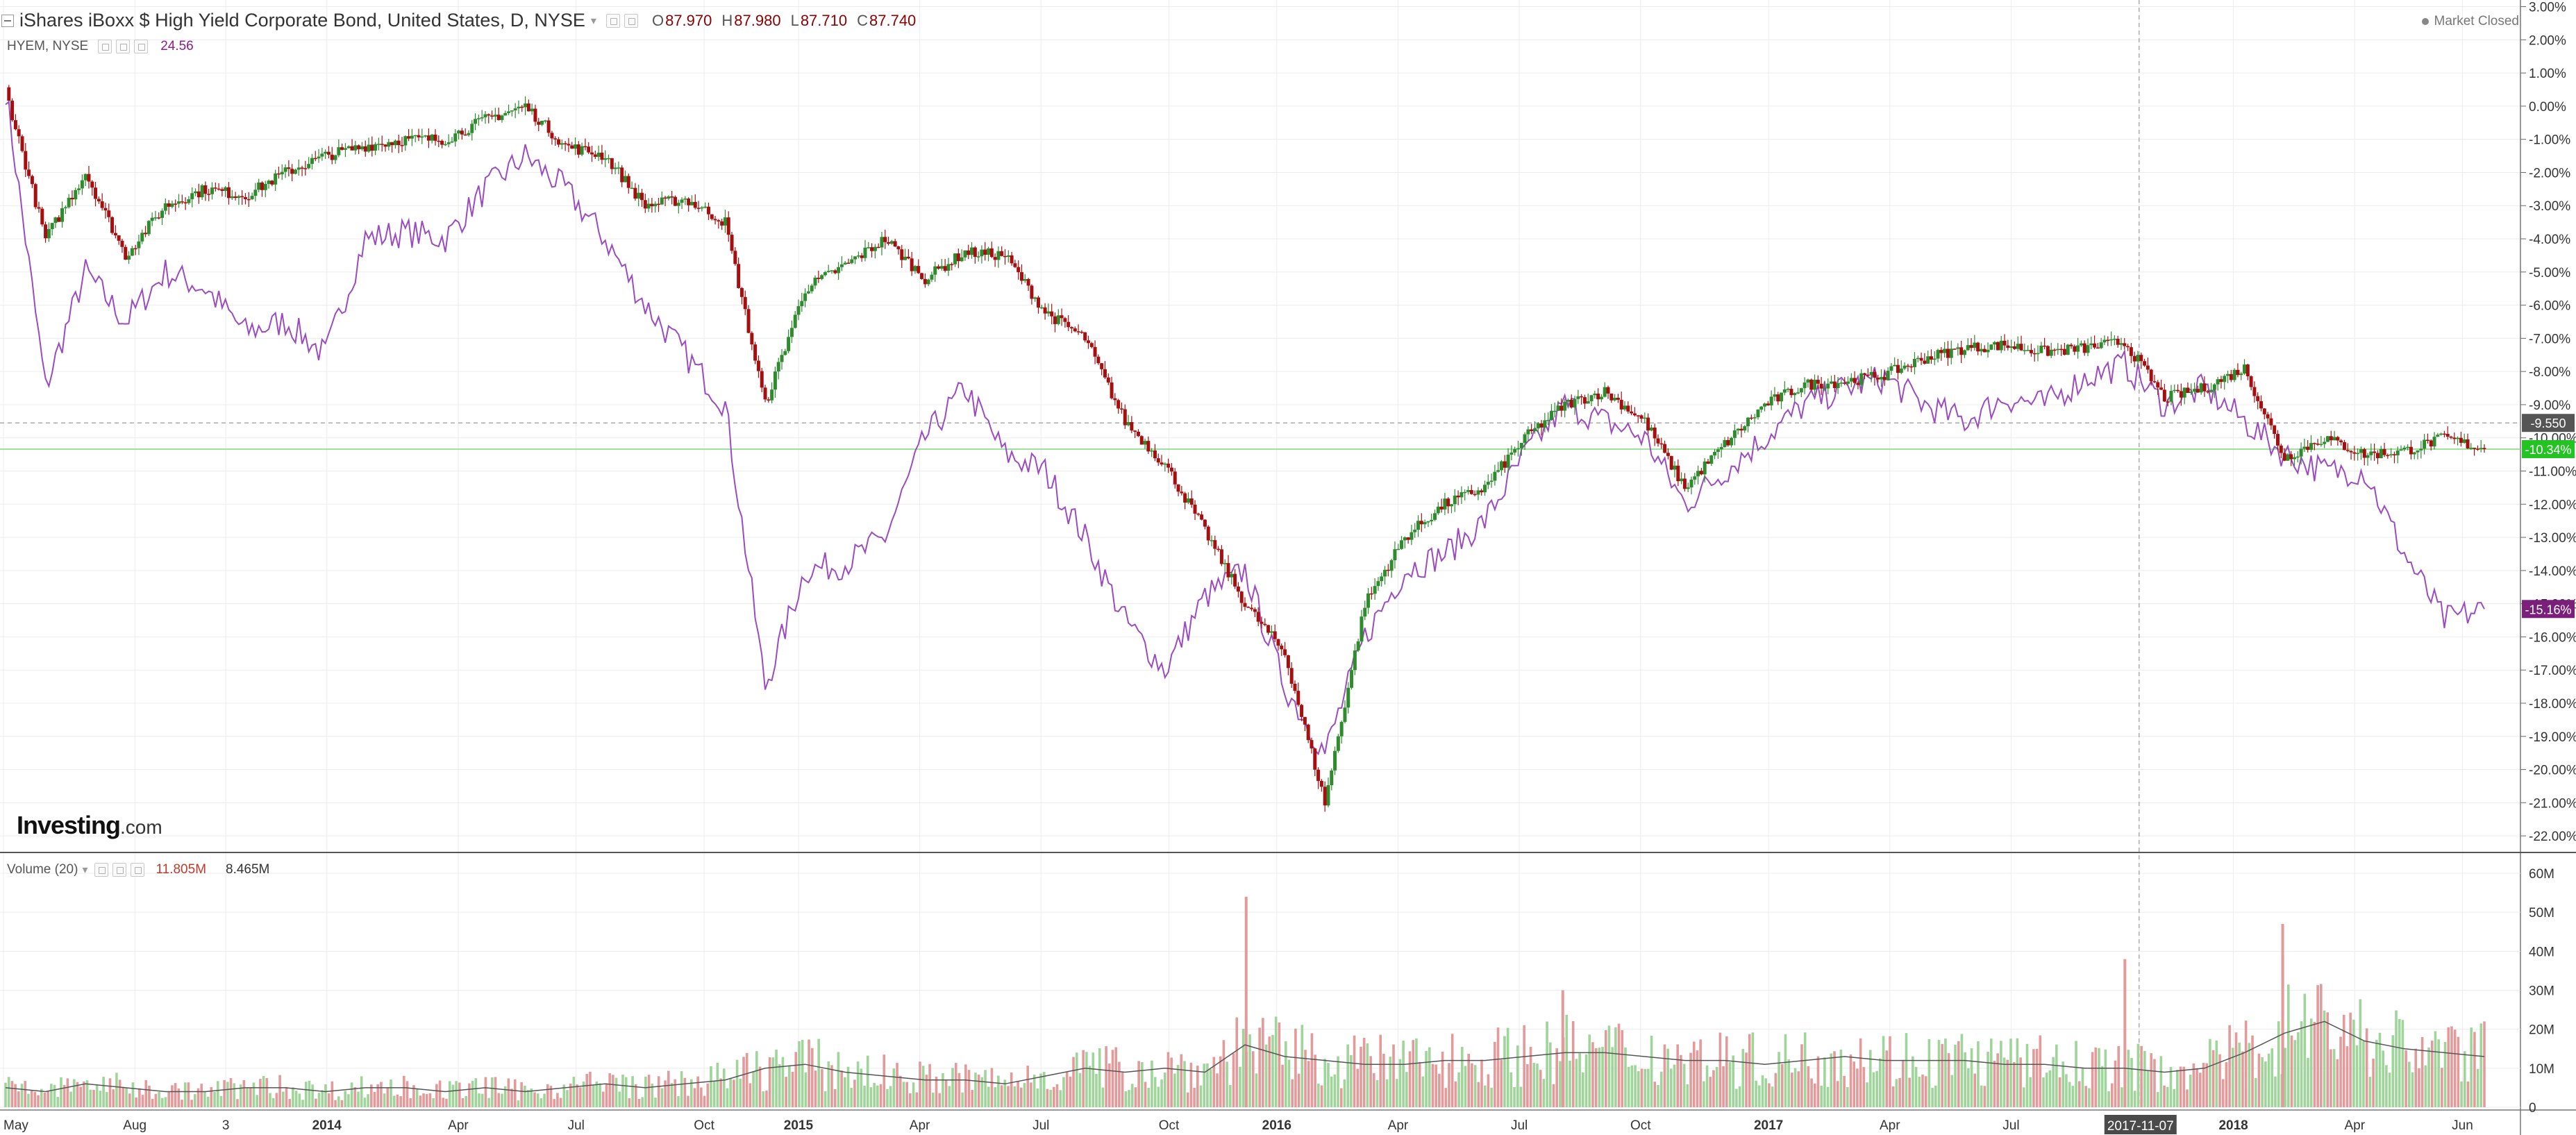  Describe the element at coordinates (2125, 1033) in the screenshot. I see `volume-spike-bar` at that location.